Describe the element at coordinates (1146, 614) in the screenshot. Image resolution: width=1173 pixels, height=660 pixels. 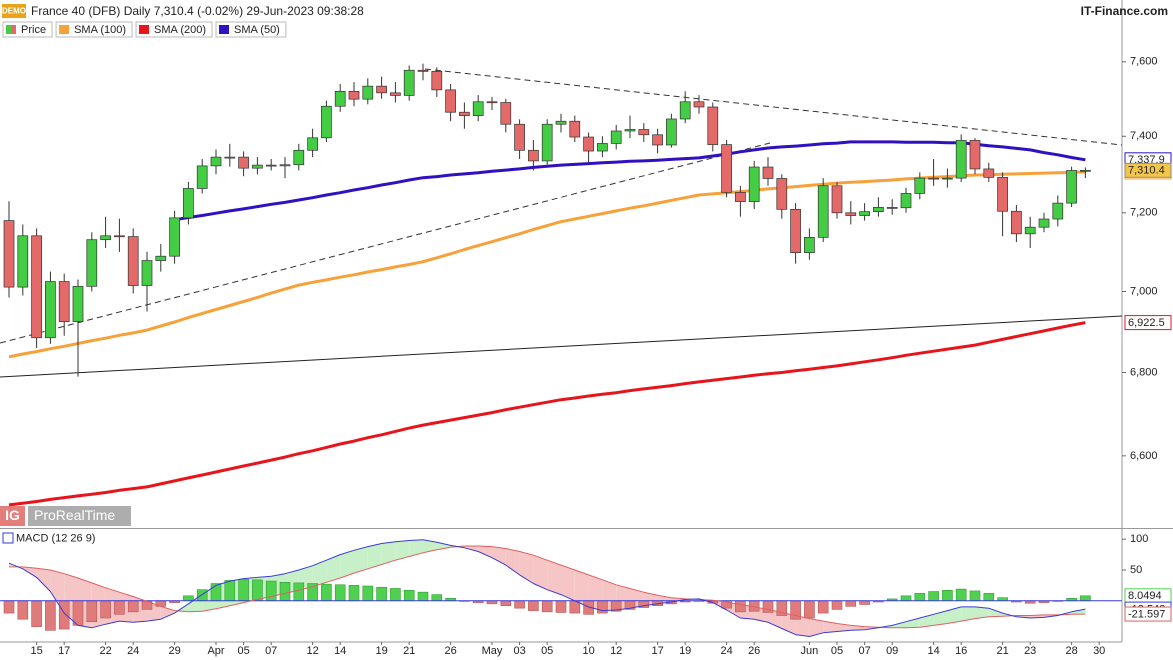
I see `last-value-label: -21.597` at that location.